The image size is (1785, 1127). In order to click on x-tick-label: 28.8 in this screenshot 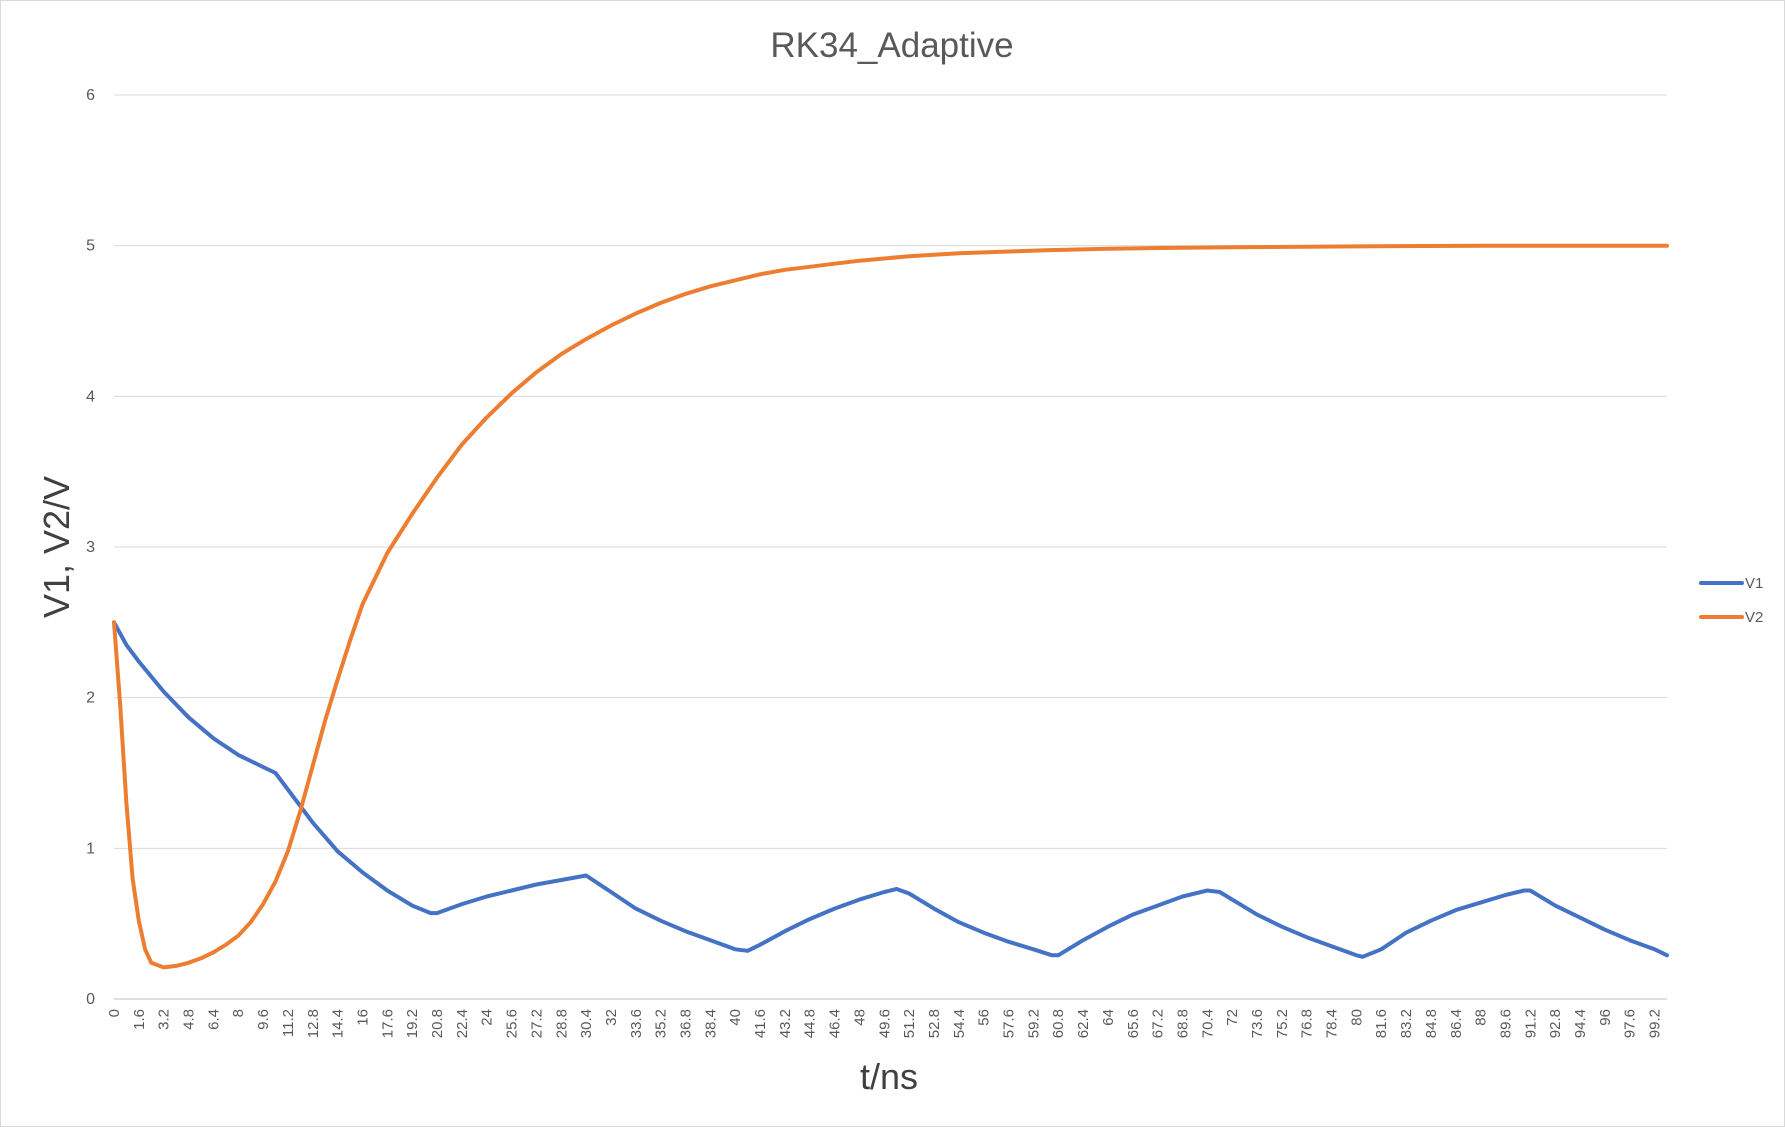, I will do `click(561, 1023)`.